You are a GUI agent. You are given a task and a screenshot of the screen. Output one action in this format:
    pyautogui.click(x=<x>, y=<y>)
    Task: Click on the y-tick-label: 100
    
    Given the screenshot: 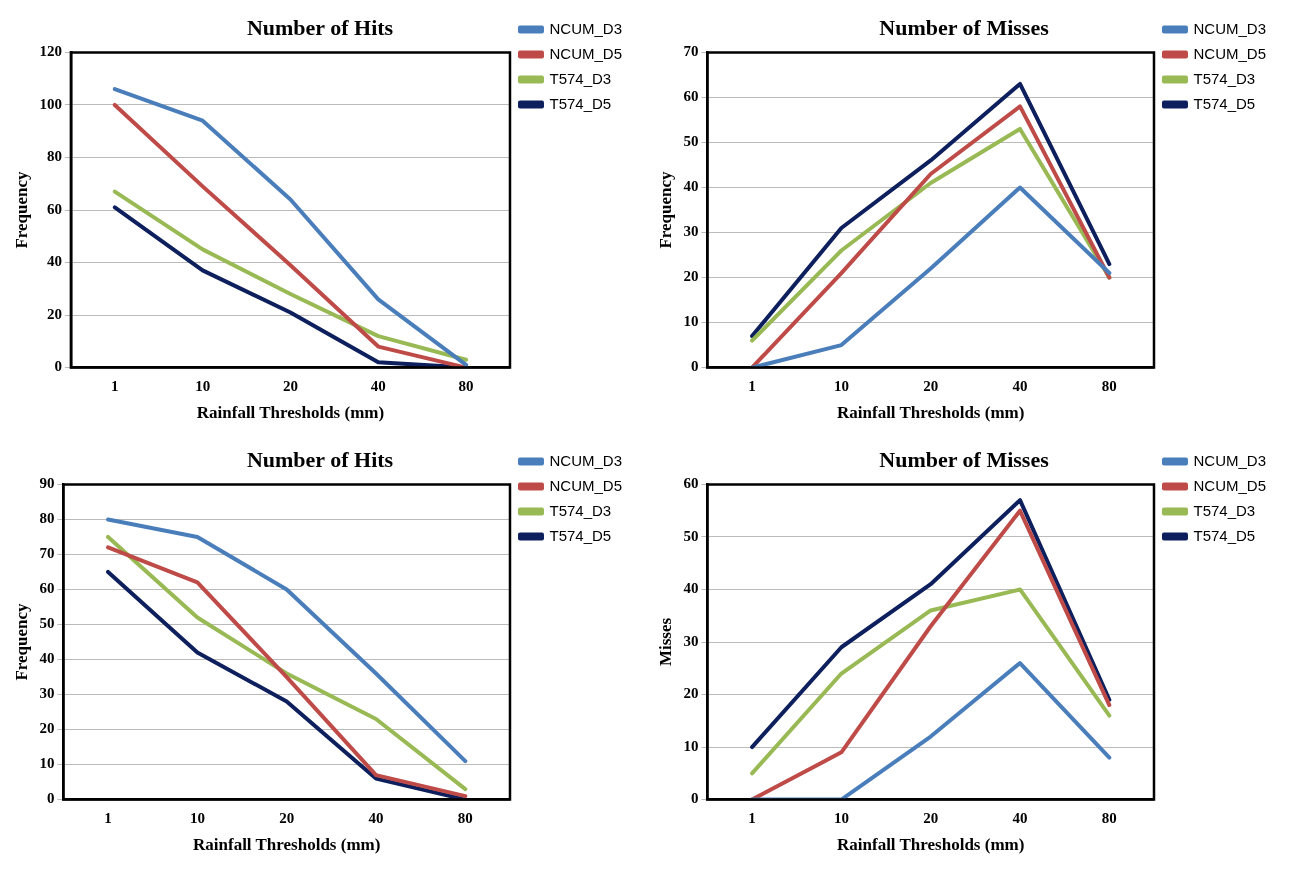 What is the action you would take?
    pyautogui.click(x=50, y=103)
    